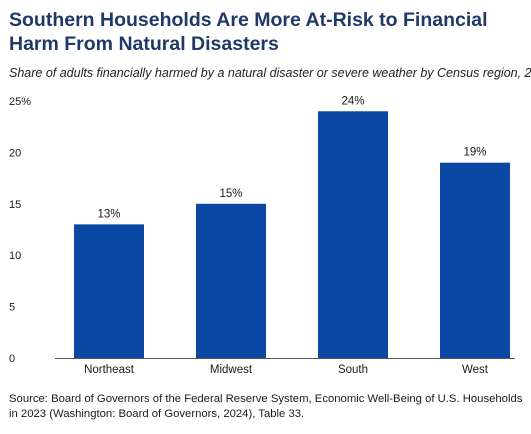 The height and width of the screenshot is (434, 531). What do you see at coordinates (474, 153) in the screenshot?
I see `data-label: 19%` at bounding box center [474, 153].